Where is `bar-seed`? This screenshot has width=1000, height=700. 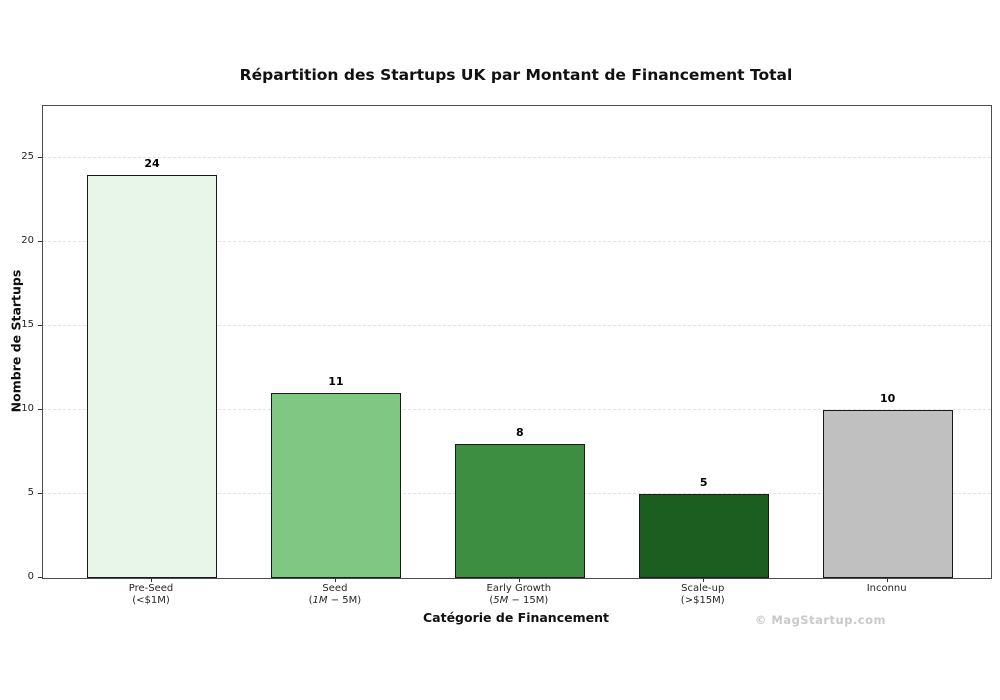 bar-seed is located at coordinates (335, 485).